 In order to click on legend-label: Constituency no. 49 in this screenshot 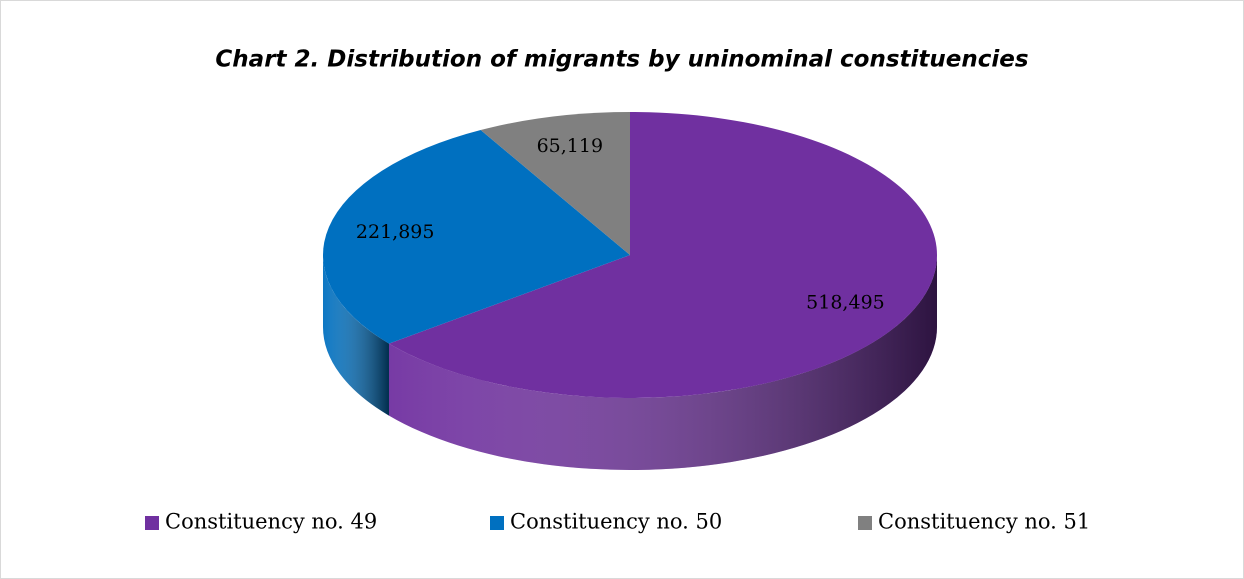, I will do `click(271, 522)`.